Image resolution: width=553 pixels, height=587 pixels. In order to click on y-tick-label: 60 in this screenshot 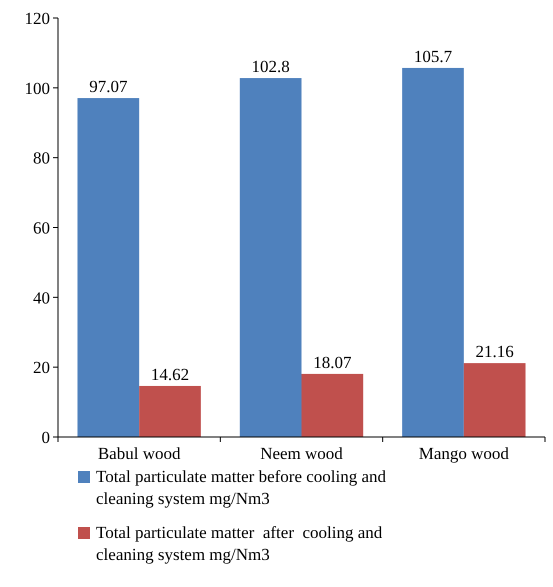, I will do `click(41, 228)`.